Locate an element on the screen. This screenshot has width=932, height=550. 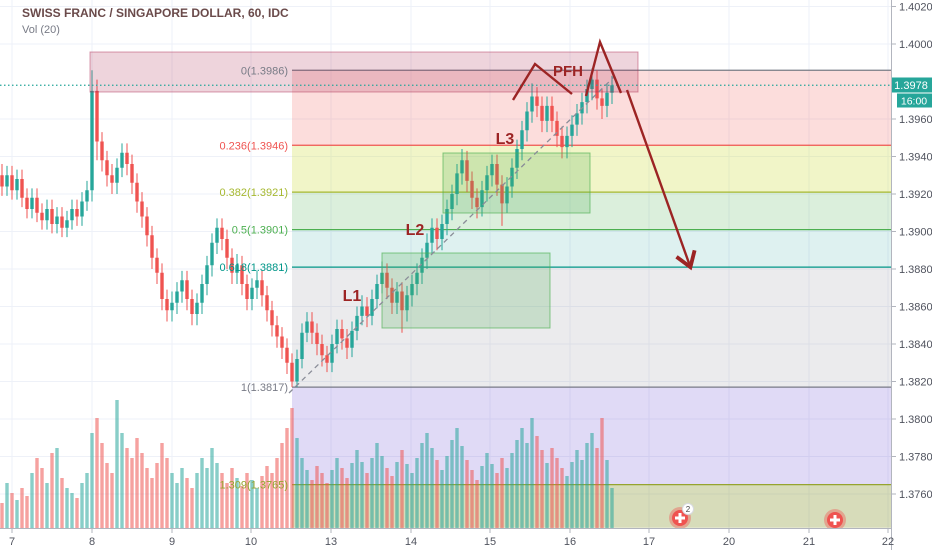
fib-label: 1(1.3817) is located at coordinates (264, 388).